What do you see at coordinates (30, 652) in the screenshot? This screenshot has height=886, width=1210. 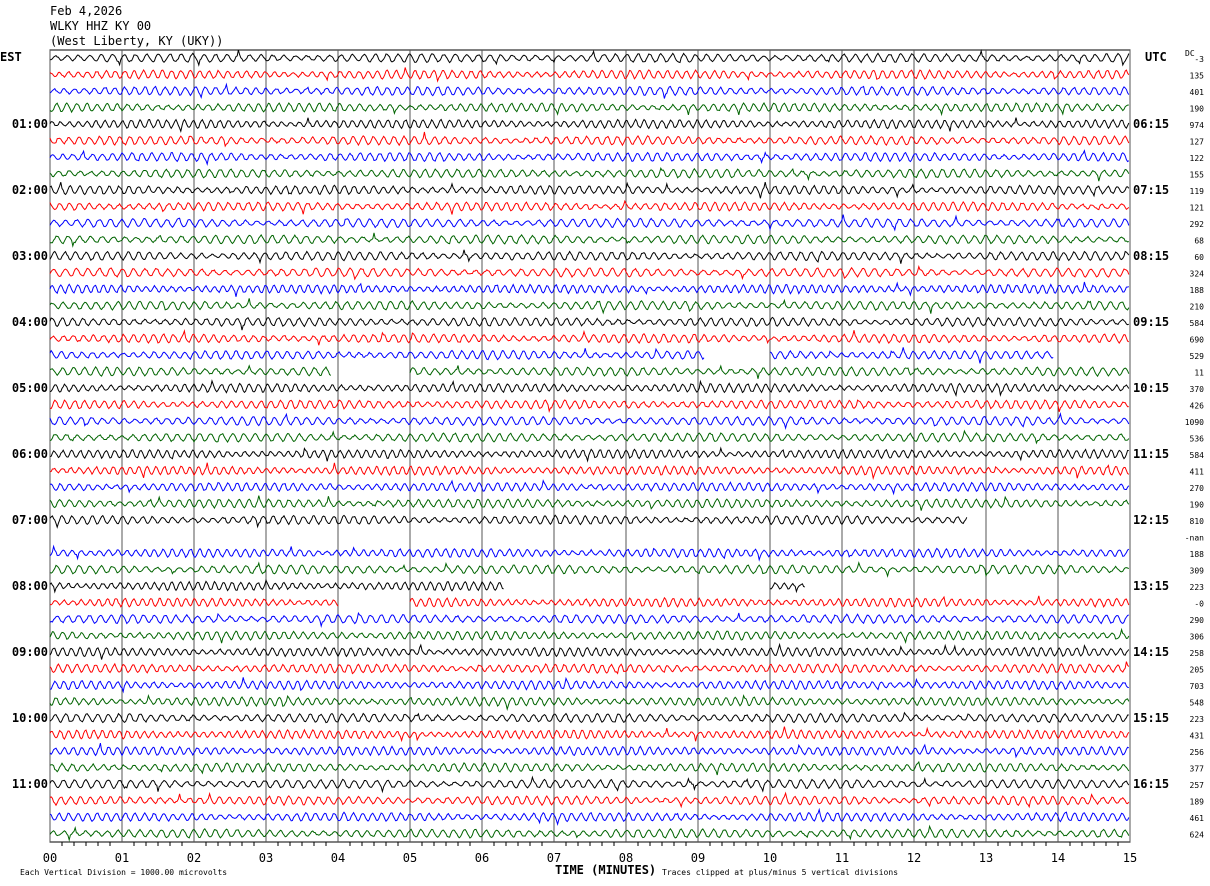 I see `left-time-label: 09:00` at bounding box center [30, 652].